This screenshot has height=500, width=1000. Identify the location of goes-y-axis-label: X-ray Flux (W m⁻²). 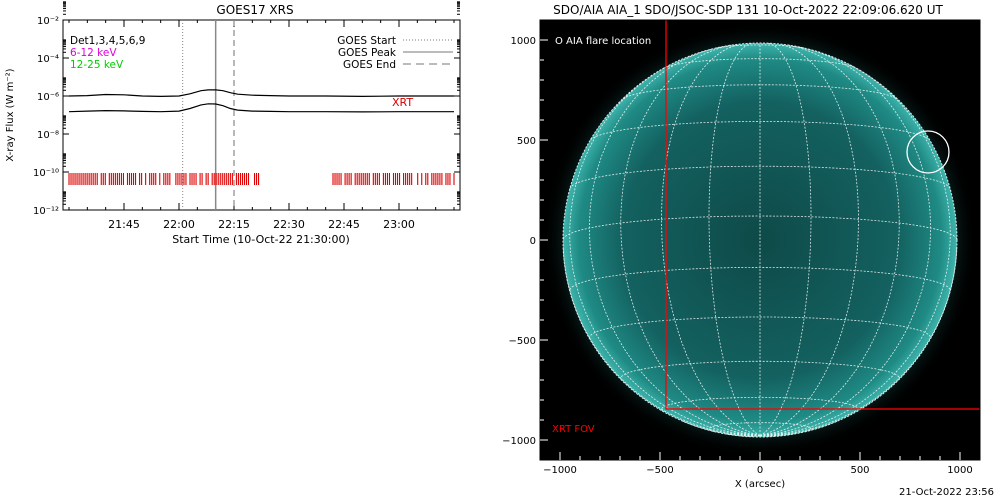
(10, 114).